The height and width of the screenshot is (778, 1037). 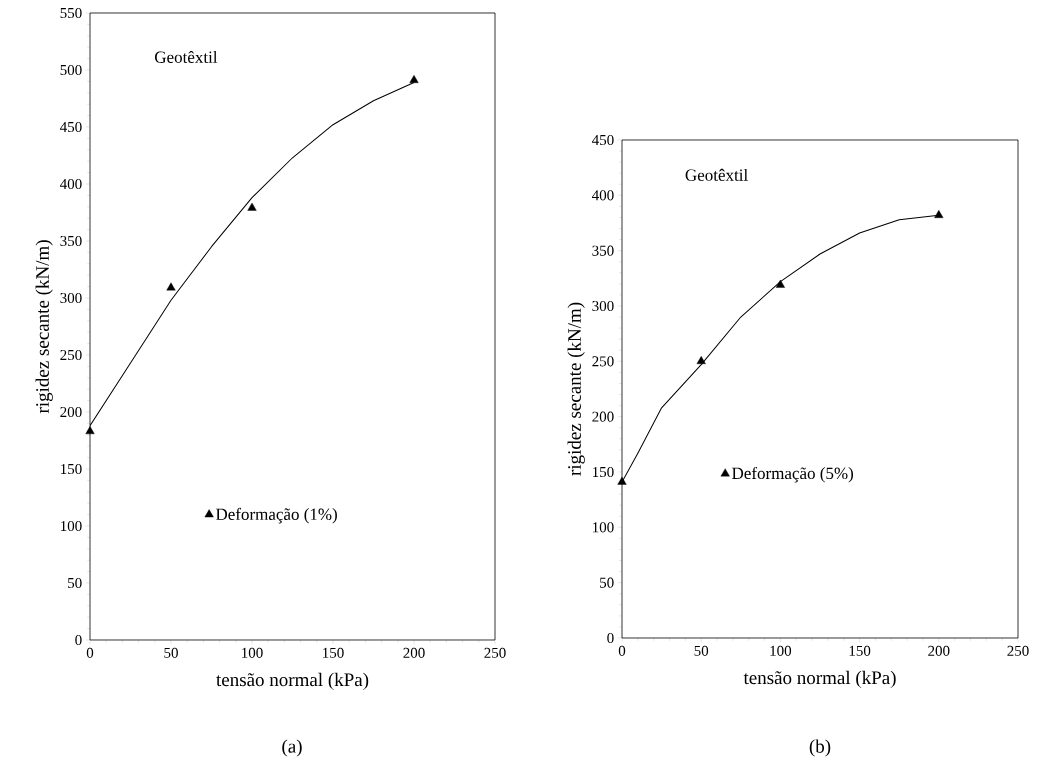 What do you see at coordinates (71, 13) in the screenshot?
I see `y-tick-label: 550` at bounding box center [71, 13].